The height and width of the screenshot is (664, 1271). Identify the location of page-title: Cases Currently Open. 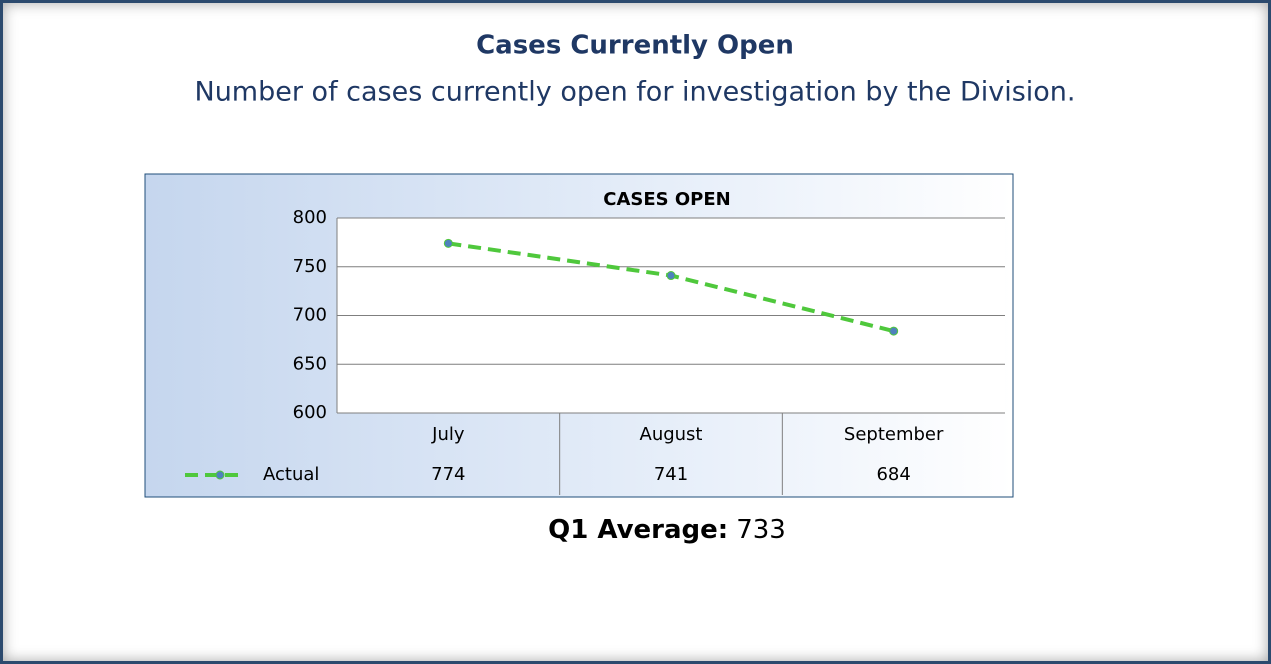
(635, 46).